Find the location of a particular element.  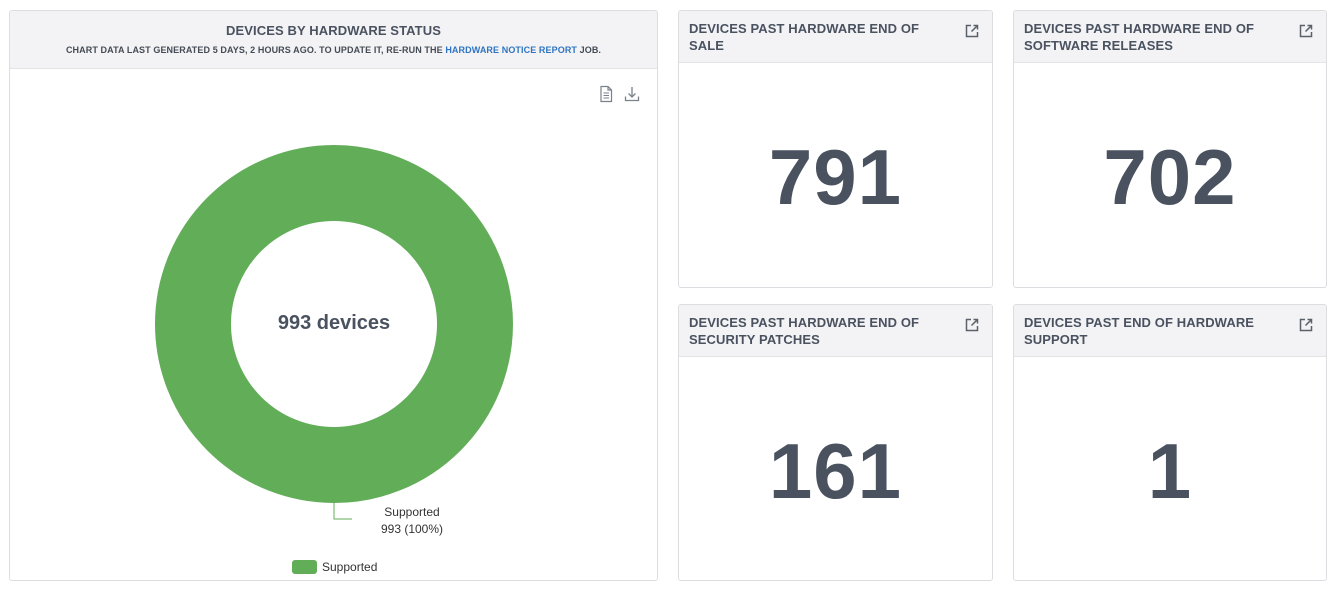

stat-panel-end-of-hardware-support: DEVICES PAST END OF HARDWARE SUPPORT 1 is located at coordinates (1170, 442).